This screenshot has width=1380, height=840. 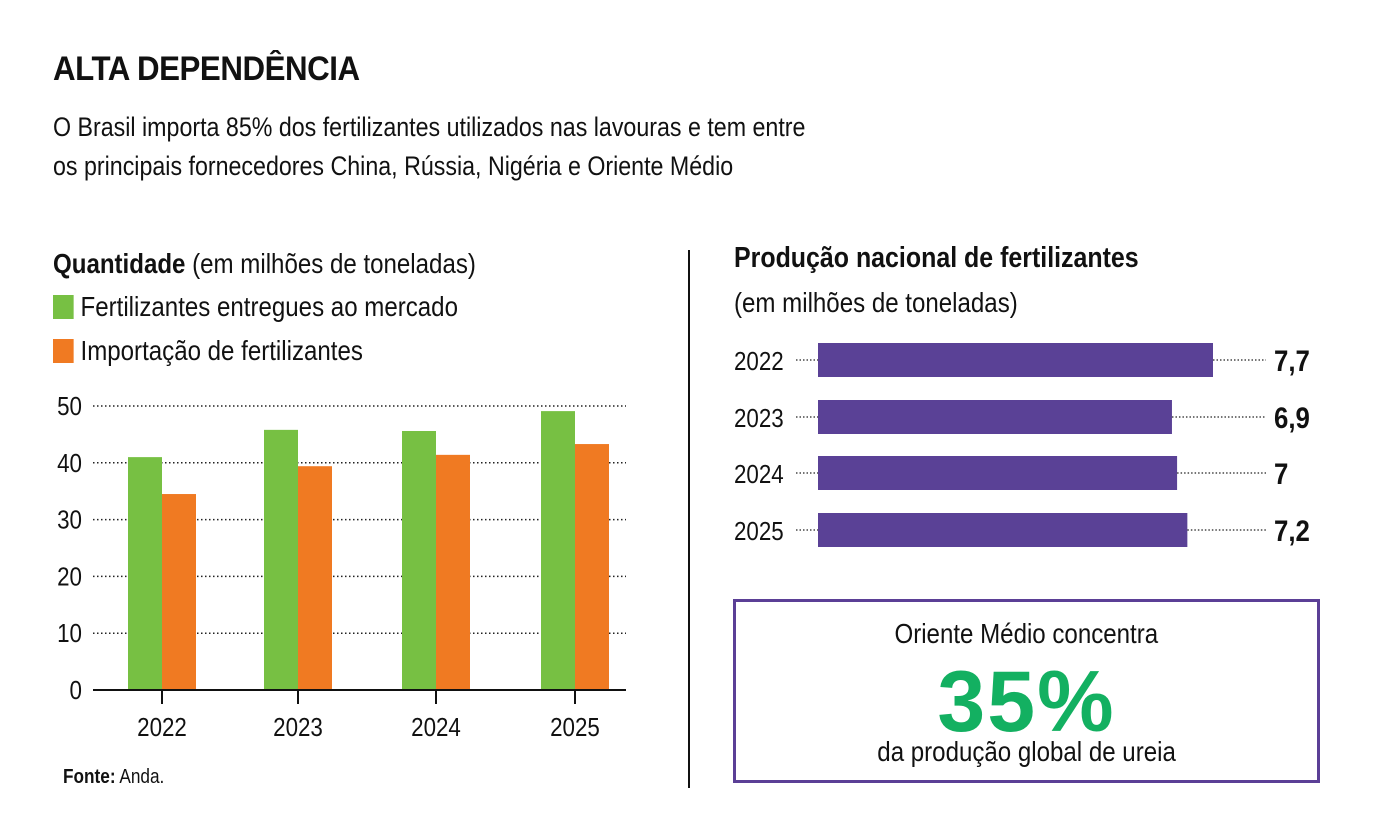 What do you see at coordinates (269, 306) in the screenshot?
I see `legend-label: Fertilizantes entregues ao mercado` at bounding box center [269, 306].